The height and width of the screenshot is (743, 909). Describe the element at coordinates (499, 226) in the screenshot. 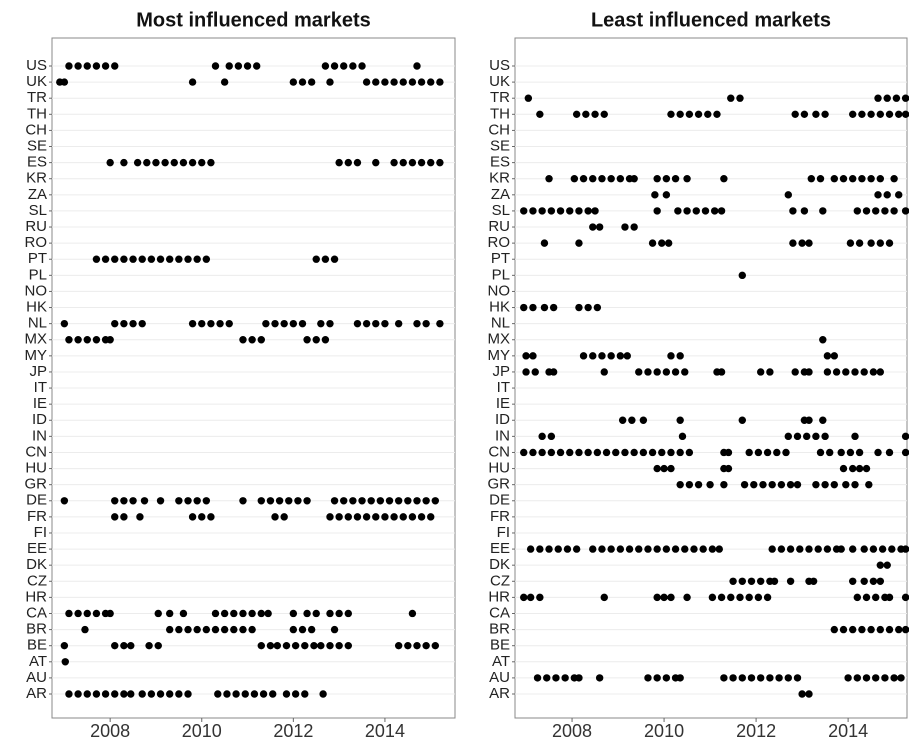

I see `y-tick-label: RU` at that location.